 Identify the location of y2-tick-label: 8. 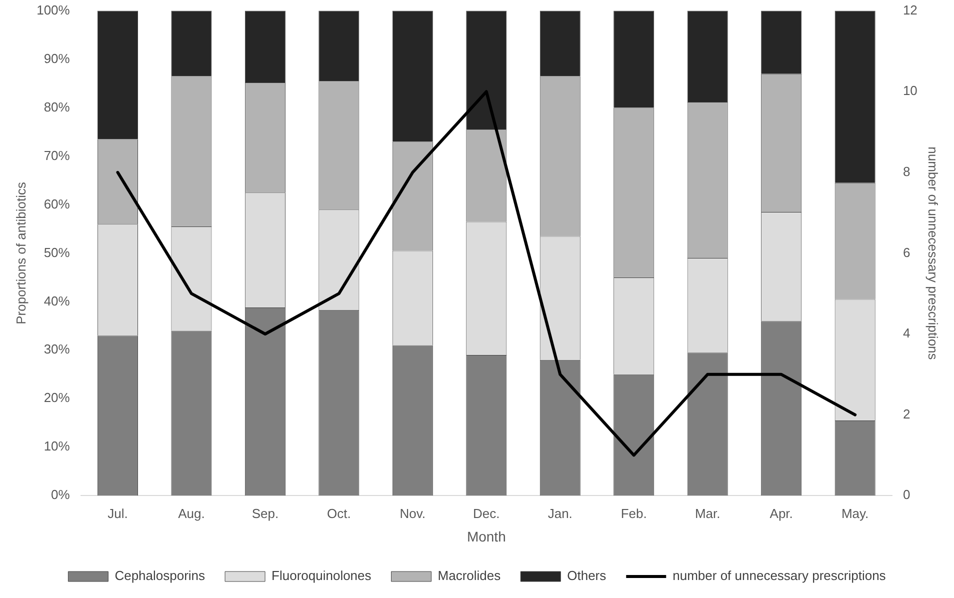
(906, 171).